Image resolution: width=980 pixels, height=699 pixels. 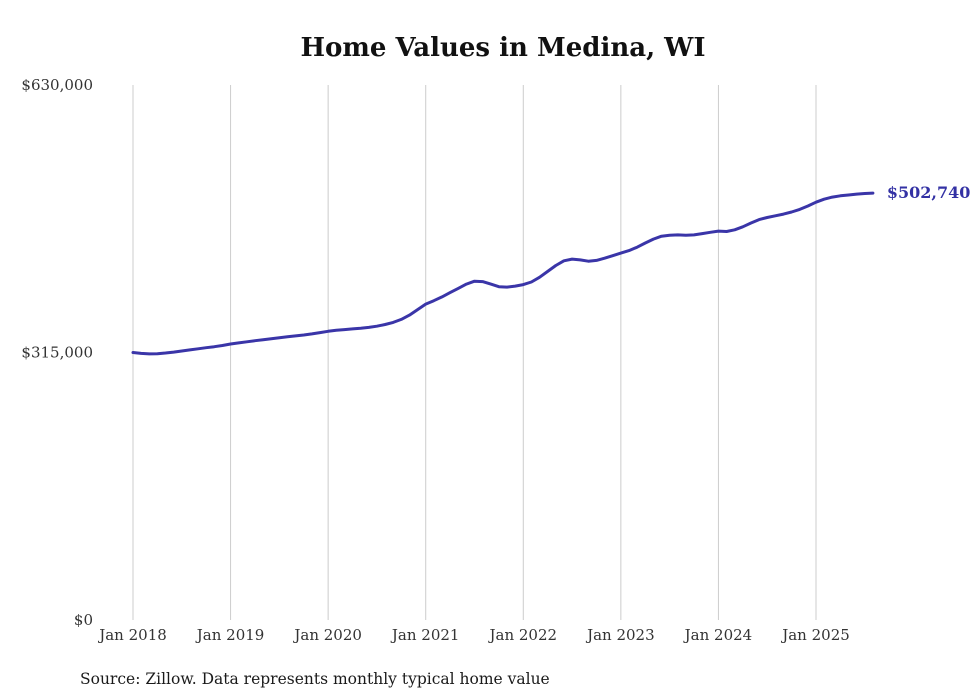 I want to click on x-axis-tick-label: Jan 2020, so click(x=327, y=635).